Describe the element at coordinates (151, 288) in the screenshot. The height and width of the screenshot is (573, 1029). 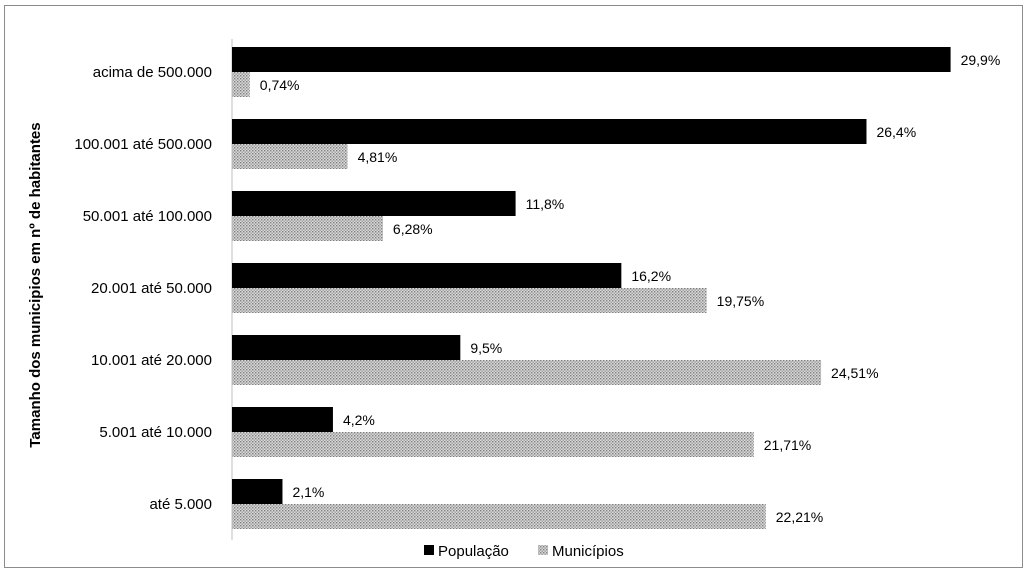
I see `category-label: 20.001 até 50.000` at that location.